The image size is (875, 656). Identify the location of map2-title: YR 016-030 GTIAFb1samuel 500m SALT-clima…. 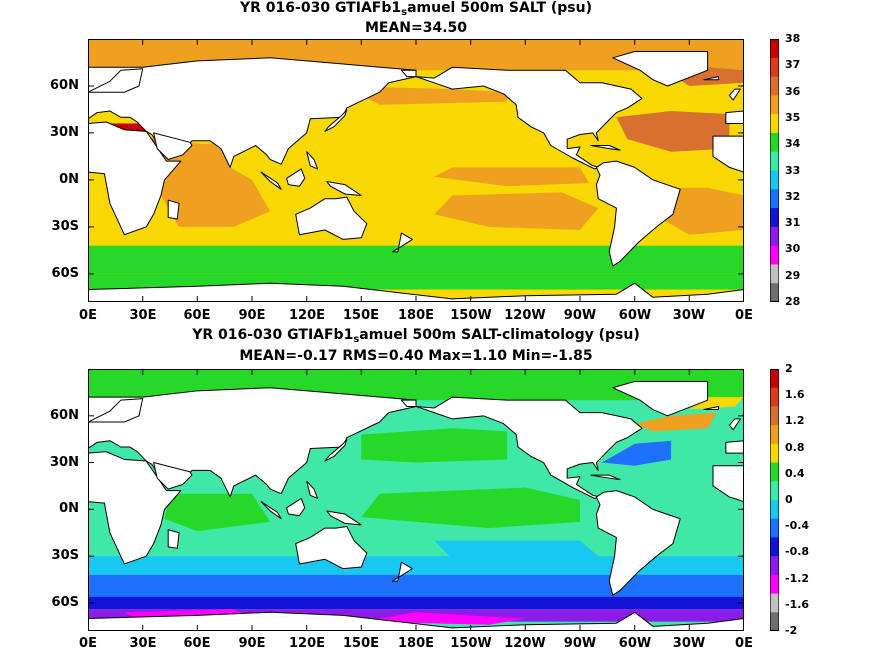
(416, 336).